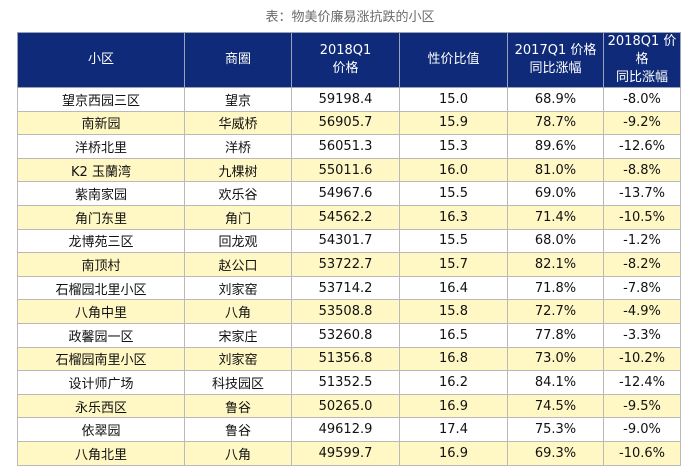 This screenshot has height=472, width=700. What do you see at coordinates (453, 288) in the screenshot?
I see `value-ratio-cell: 16.4` at bounding box center [453, 288].